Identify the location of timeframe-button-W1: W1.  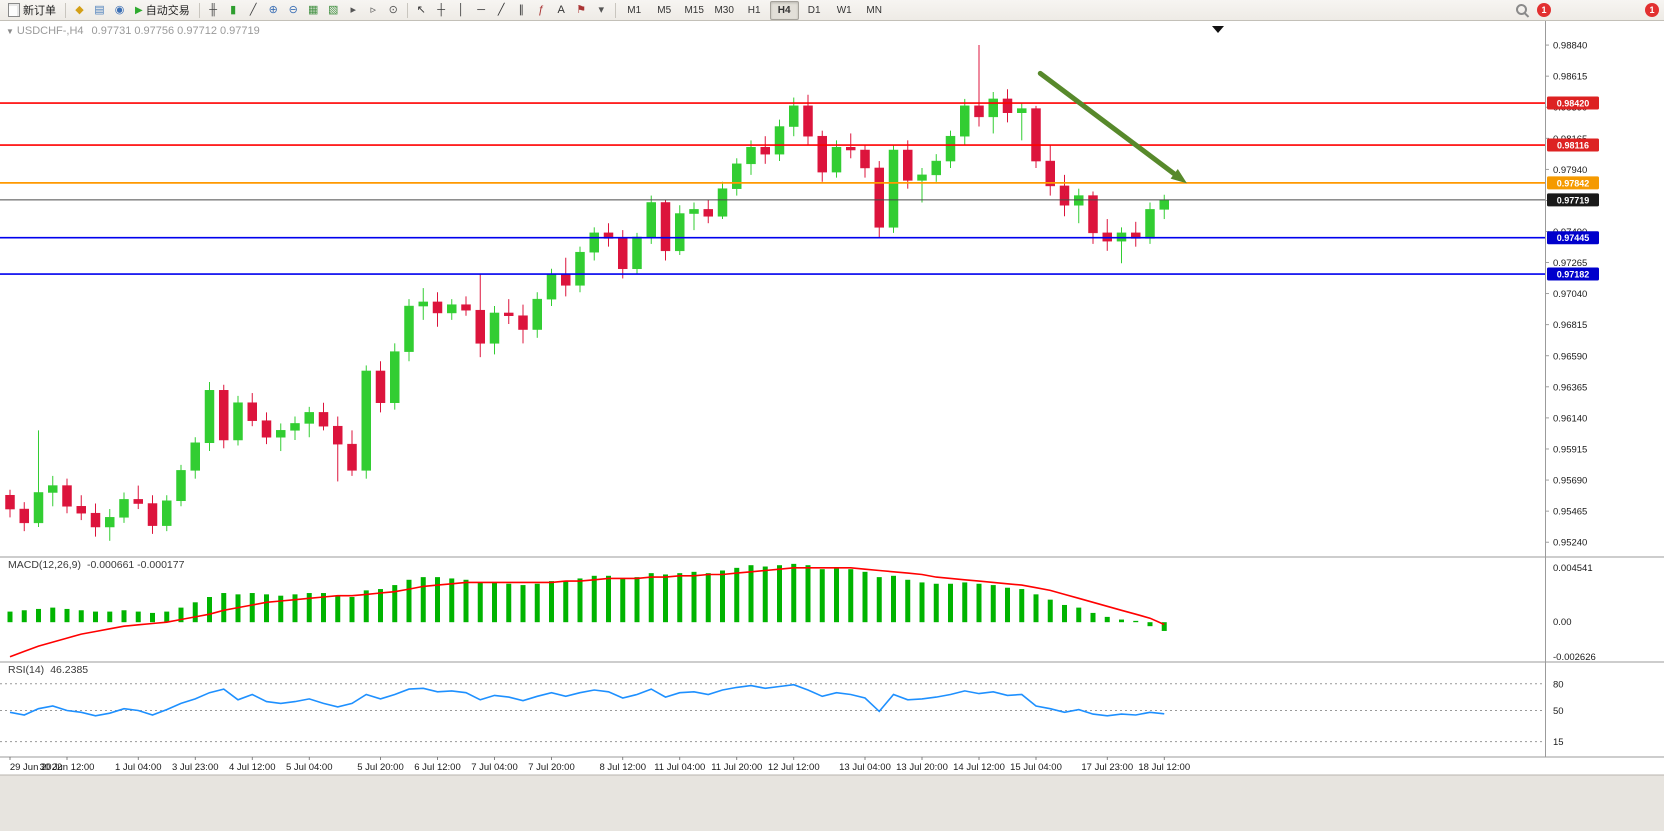
(844, 10).